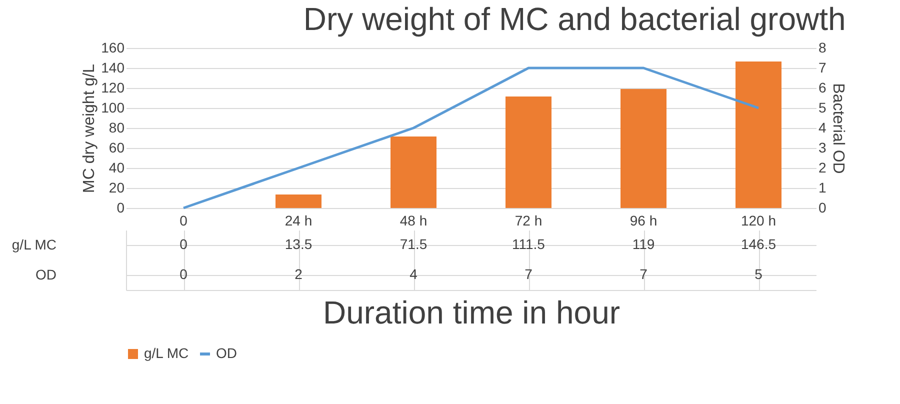 The image size is (900, 404). What do you see at coordinates (120, 208) in the screenshot?
I see `y-tick-label: 0` at bounding box center [120, 208].